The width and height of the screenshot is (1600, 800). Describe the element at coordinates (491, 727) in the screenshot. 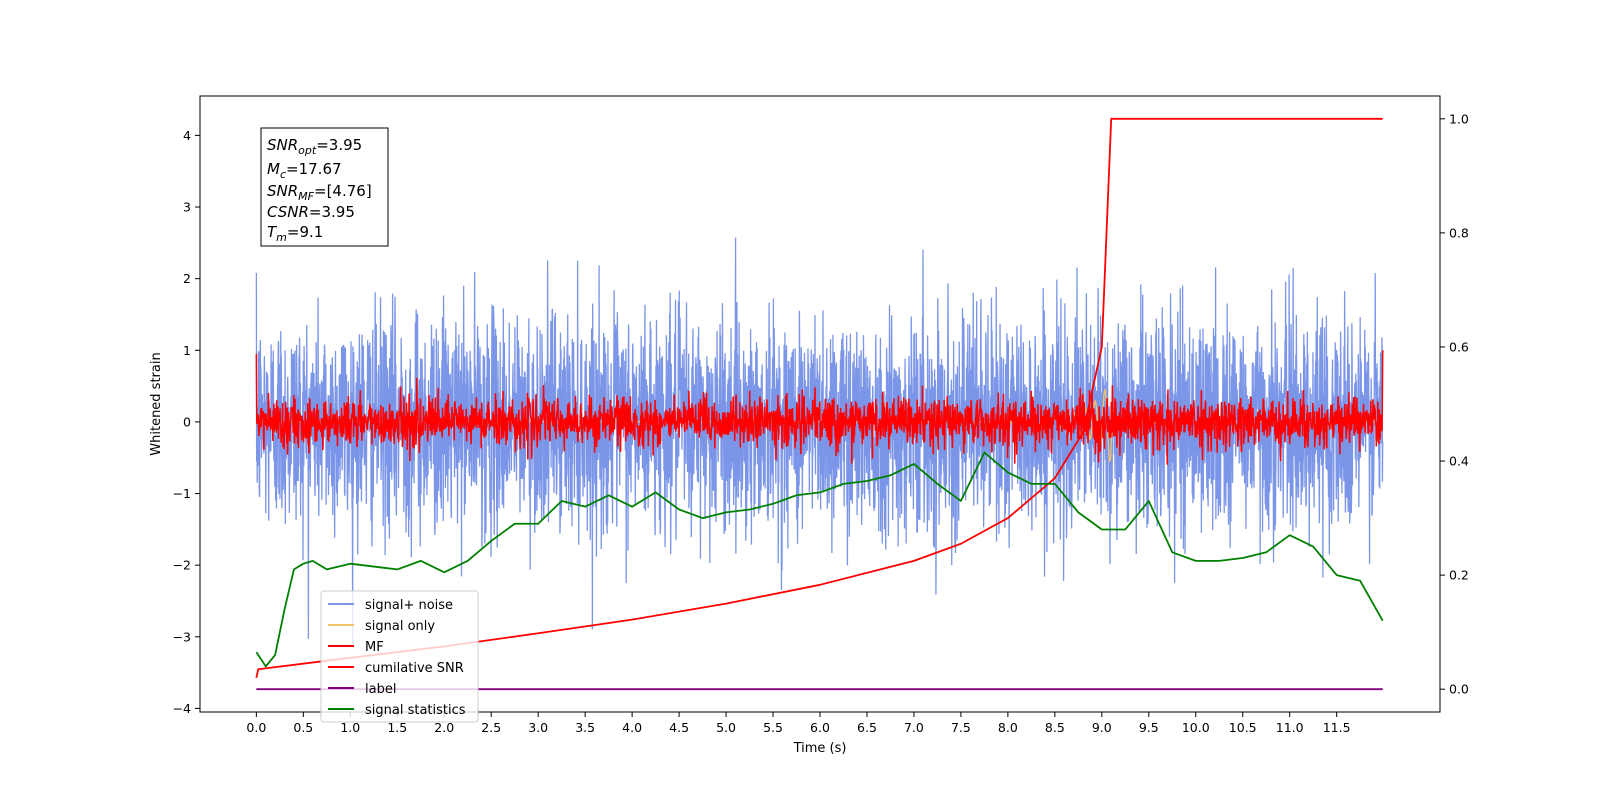

I see `x-tick-label: 2.5` at that location.